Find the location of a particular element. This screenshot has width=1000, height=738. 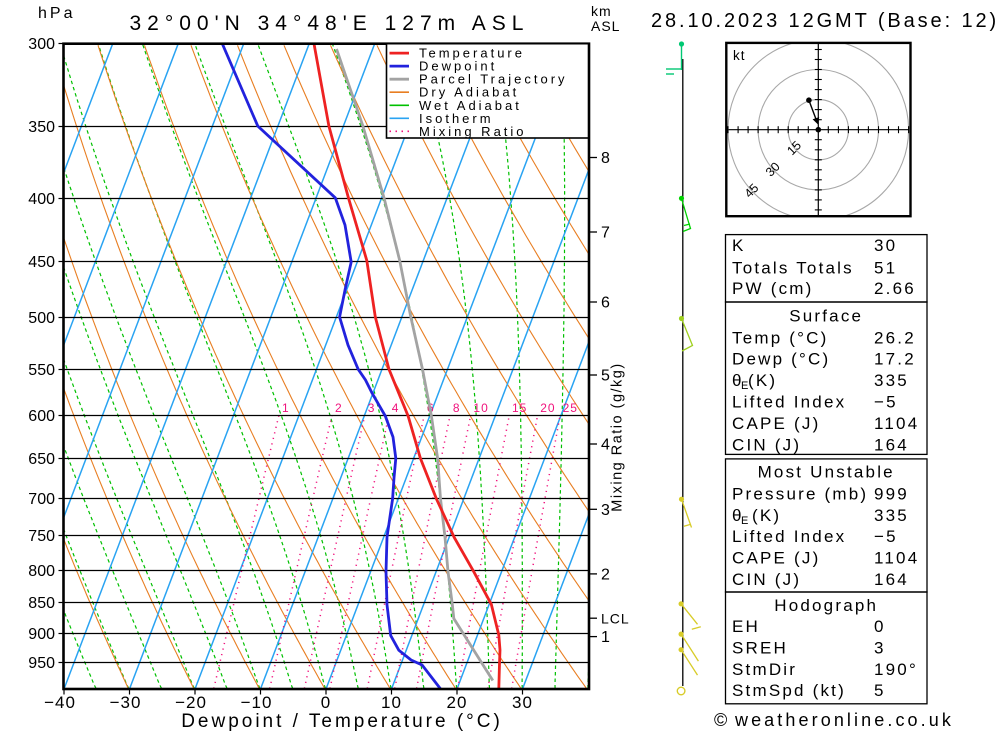

svg-text: 999 is located at coordinates (891, 493).